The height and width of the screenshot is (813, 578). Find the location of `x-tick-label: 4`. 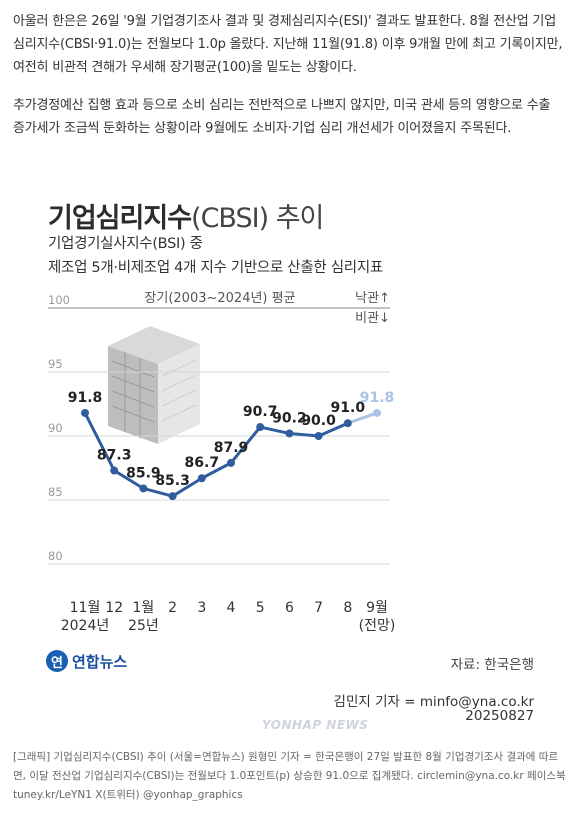

x-tick-label: 4 is located at coordinates (231, 608).